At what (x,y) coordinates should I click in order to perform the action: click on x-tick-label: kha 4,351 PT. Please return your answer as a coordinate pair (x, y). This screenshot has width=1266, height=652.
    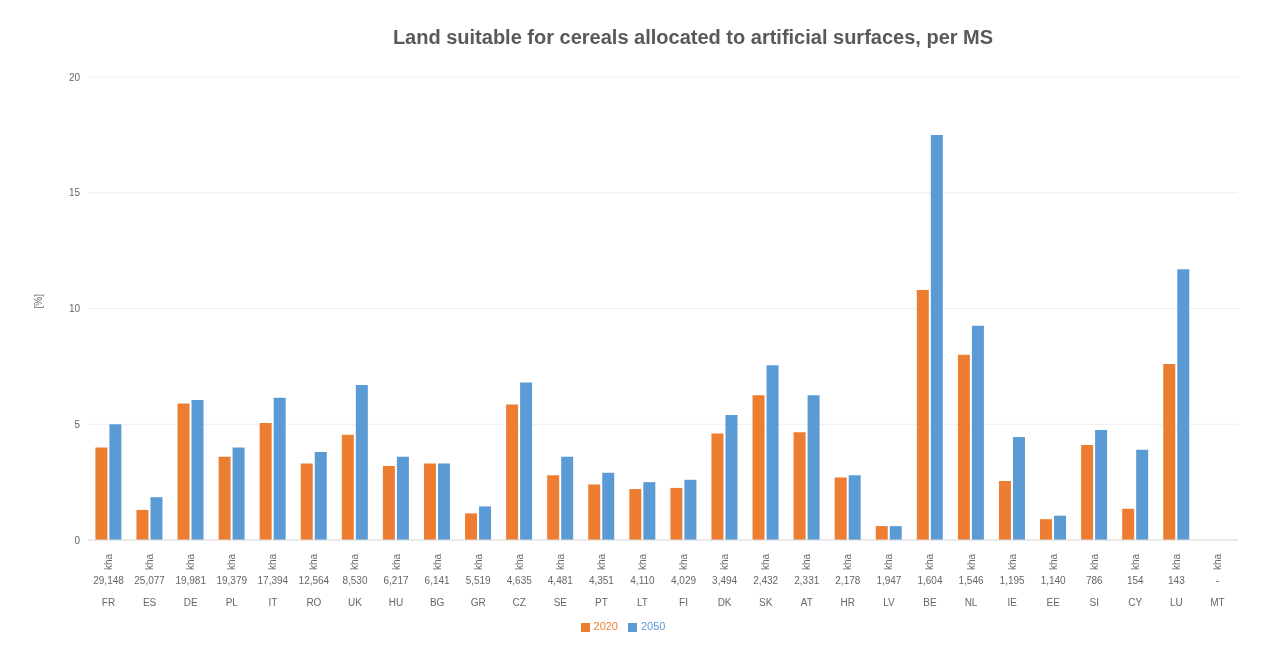
    Looking at the image, I should click on (601, 580).